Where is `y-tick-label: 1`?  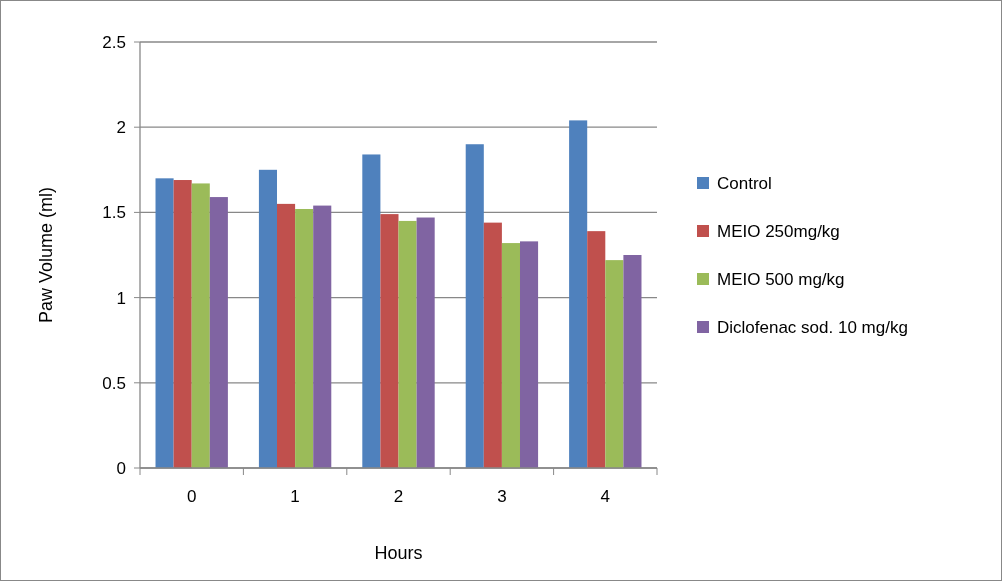 y-tick-label: 1 is located at coordinates (121, 298).